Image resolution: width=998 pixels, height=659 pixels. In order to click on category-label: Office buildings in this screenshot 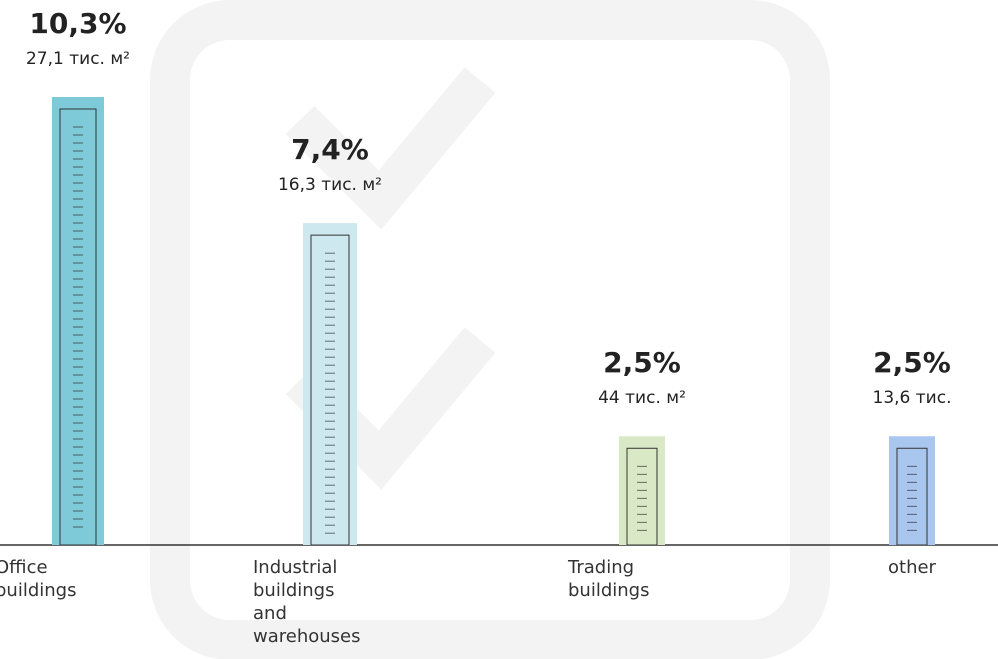, I will do `click(38, 579)`.